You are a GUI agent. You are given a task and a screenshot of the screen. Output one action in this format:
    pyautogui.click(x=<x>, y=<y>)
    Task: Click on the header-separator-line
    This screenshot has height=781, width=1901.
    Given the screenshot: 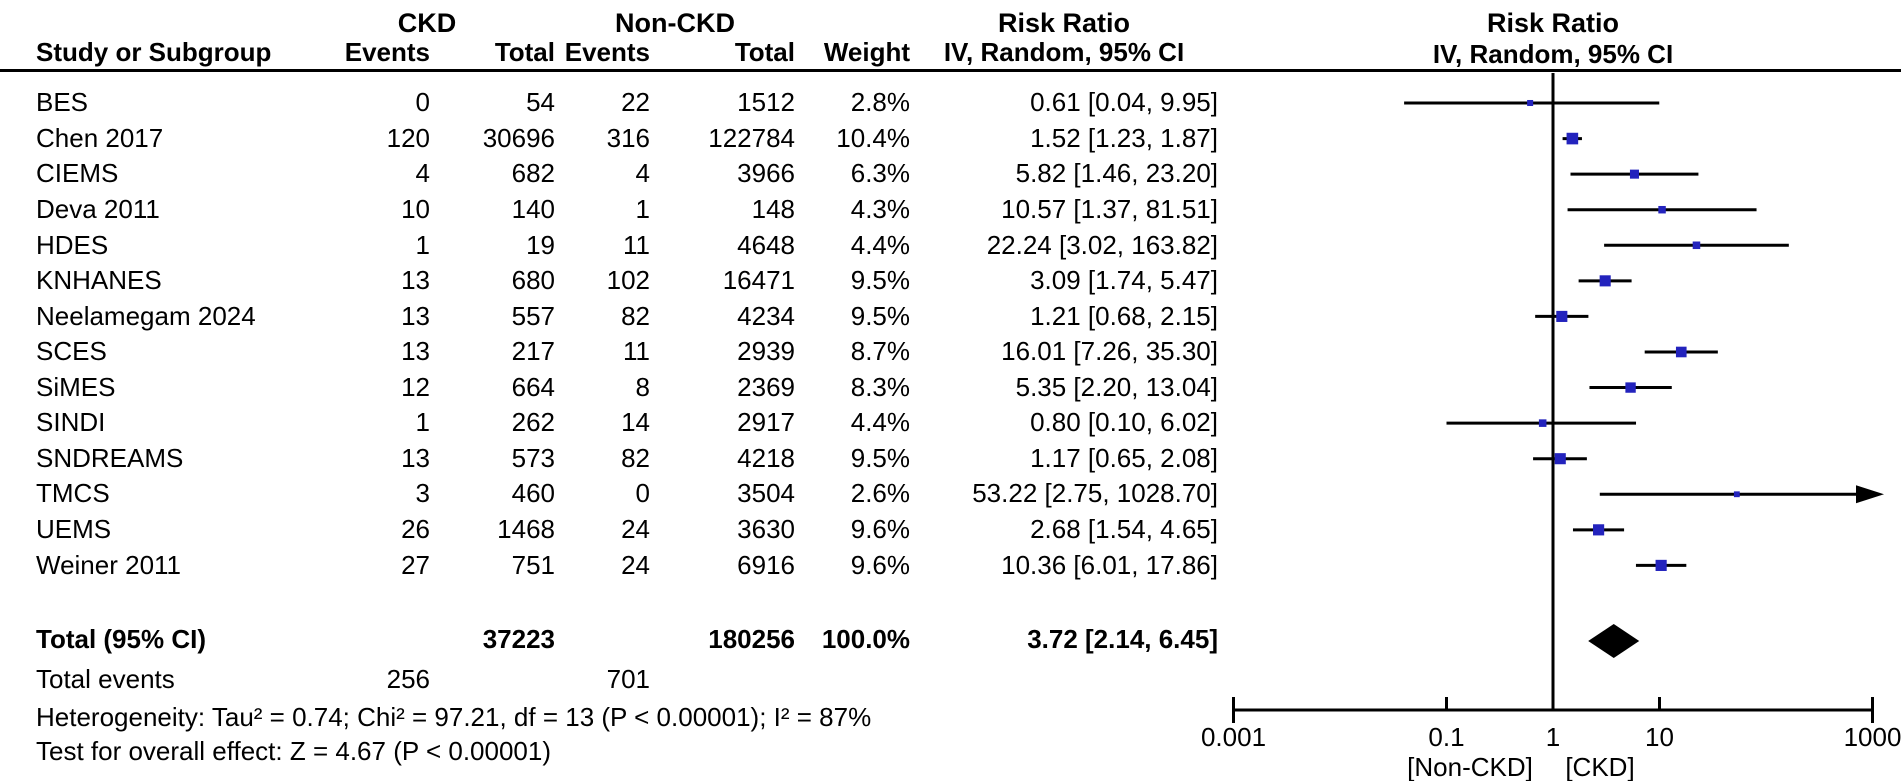 What is the action you would take?
    pyautogui.click(x=950, y=70)
    